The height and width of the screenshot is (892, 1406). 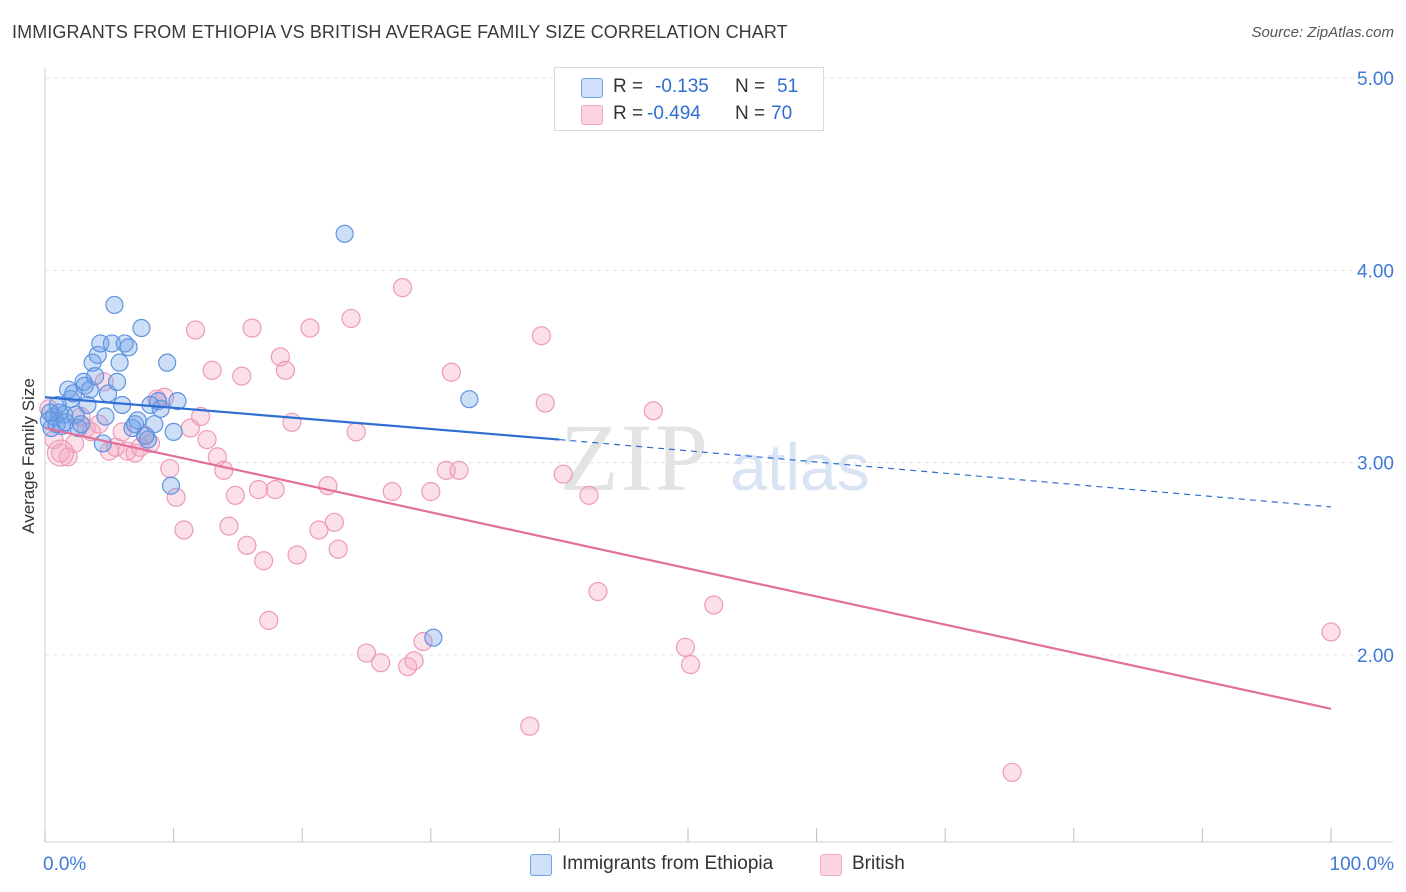 I want to click on y-tick-labels: 2.00 3.00 4.00 5.00, so click(x=1375, y=368).